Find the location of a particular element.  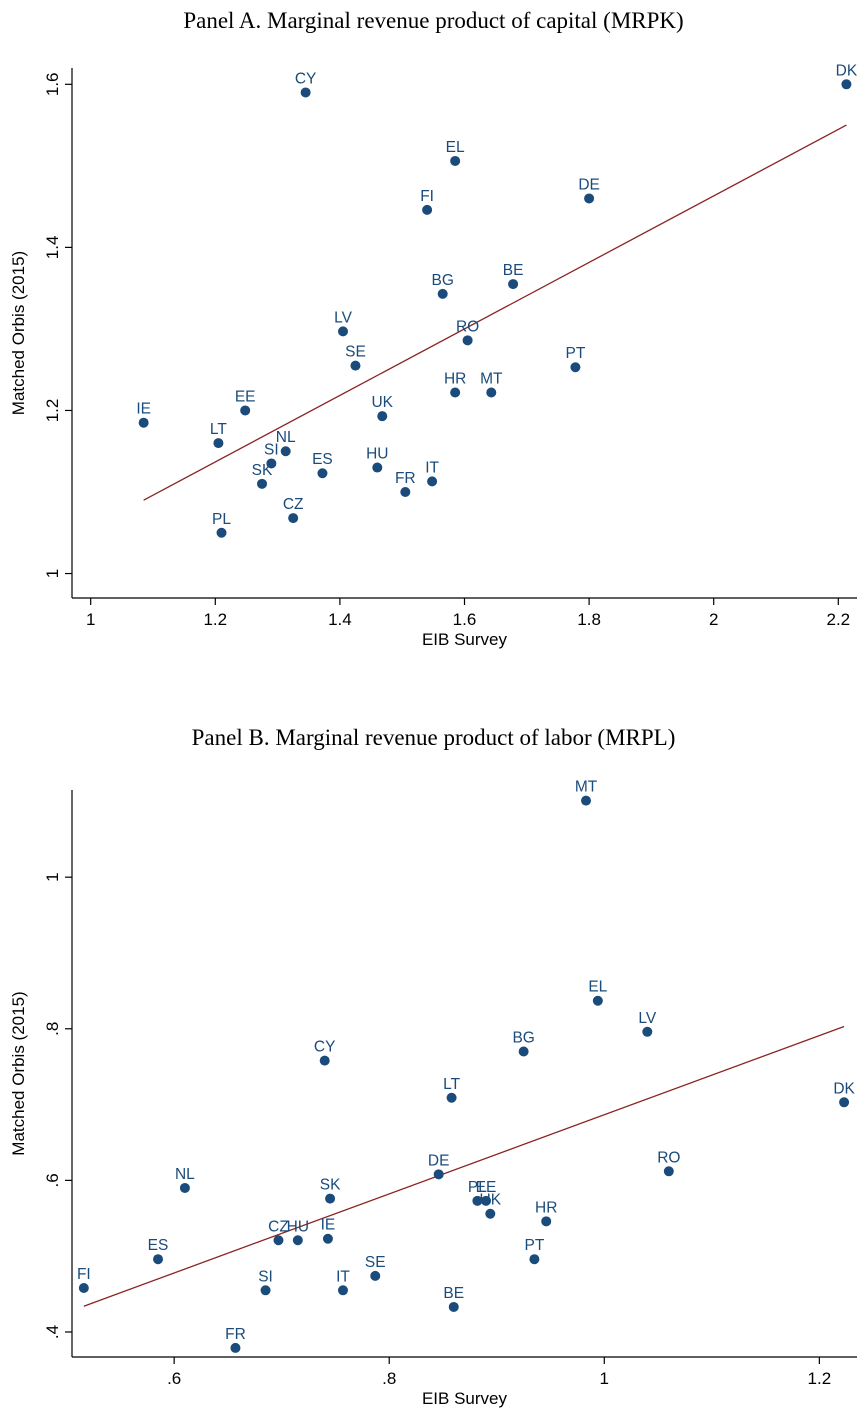

data-point-mt is located at coordinates (491, 392).